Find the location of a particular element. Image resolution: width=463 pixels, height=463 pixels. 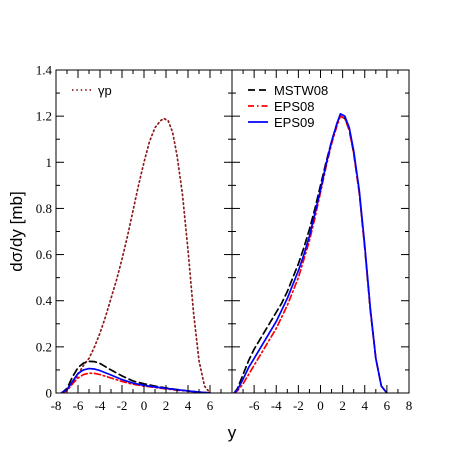

x-tick-label-left: 2 is located at coordinates (166, 405).